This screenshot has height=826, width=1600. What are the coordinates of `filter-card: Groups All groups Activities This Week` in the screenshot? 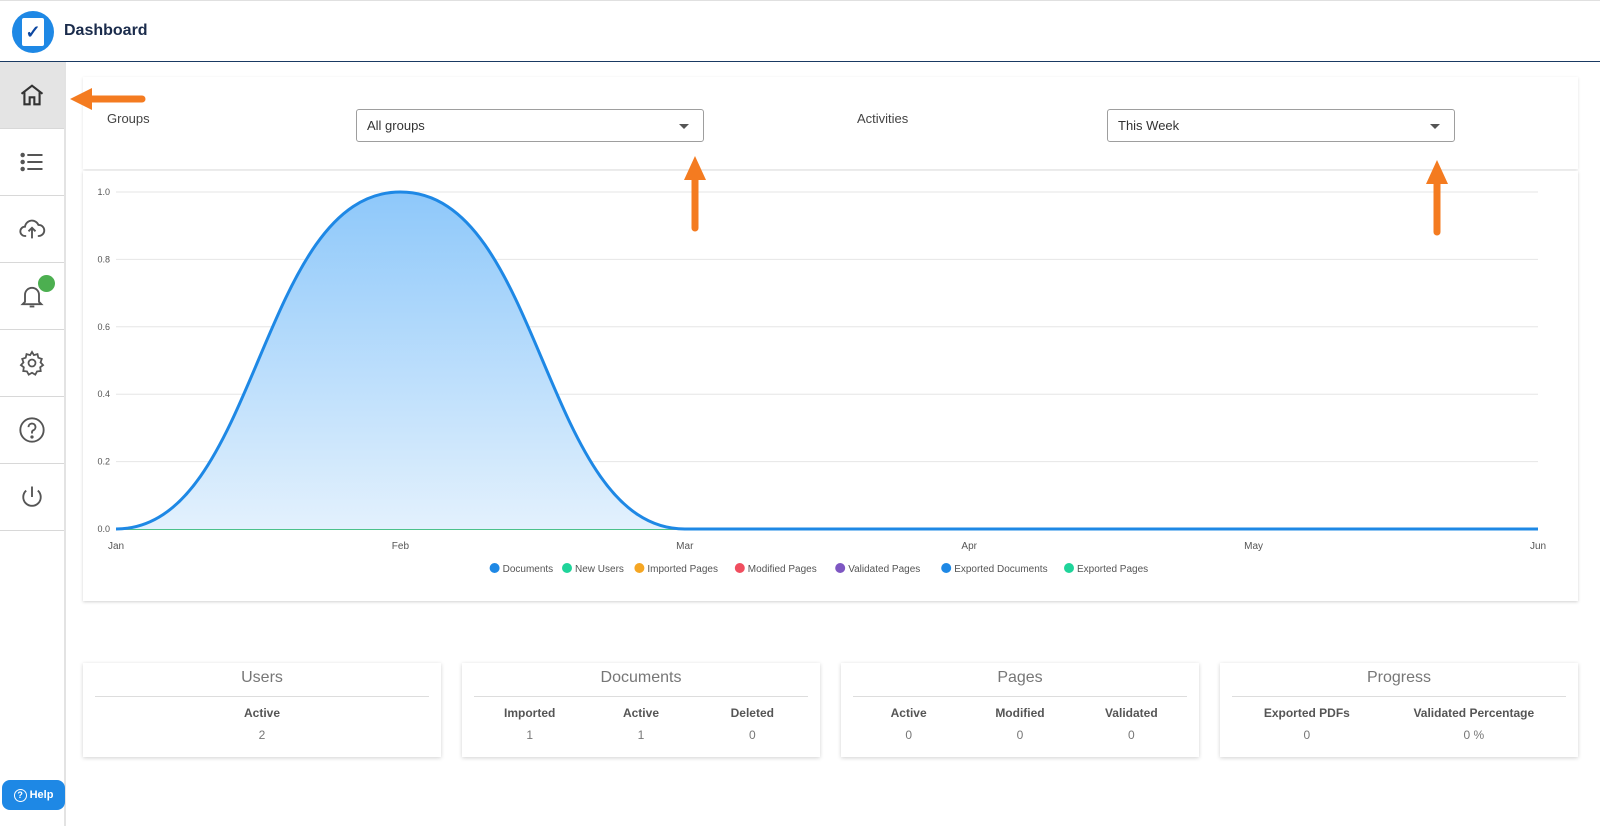 It's located at (830, 123).